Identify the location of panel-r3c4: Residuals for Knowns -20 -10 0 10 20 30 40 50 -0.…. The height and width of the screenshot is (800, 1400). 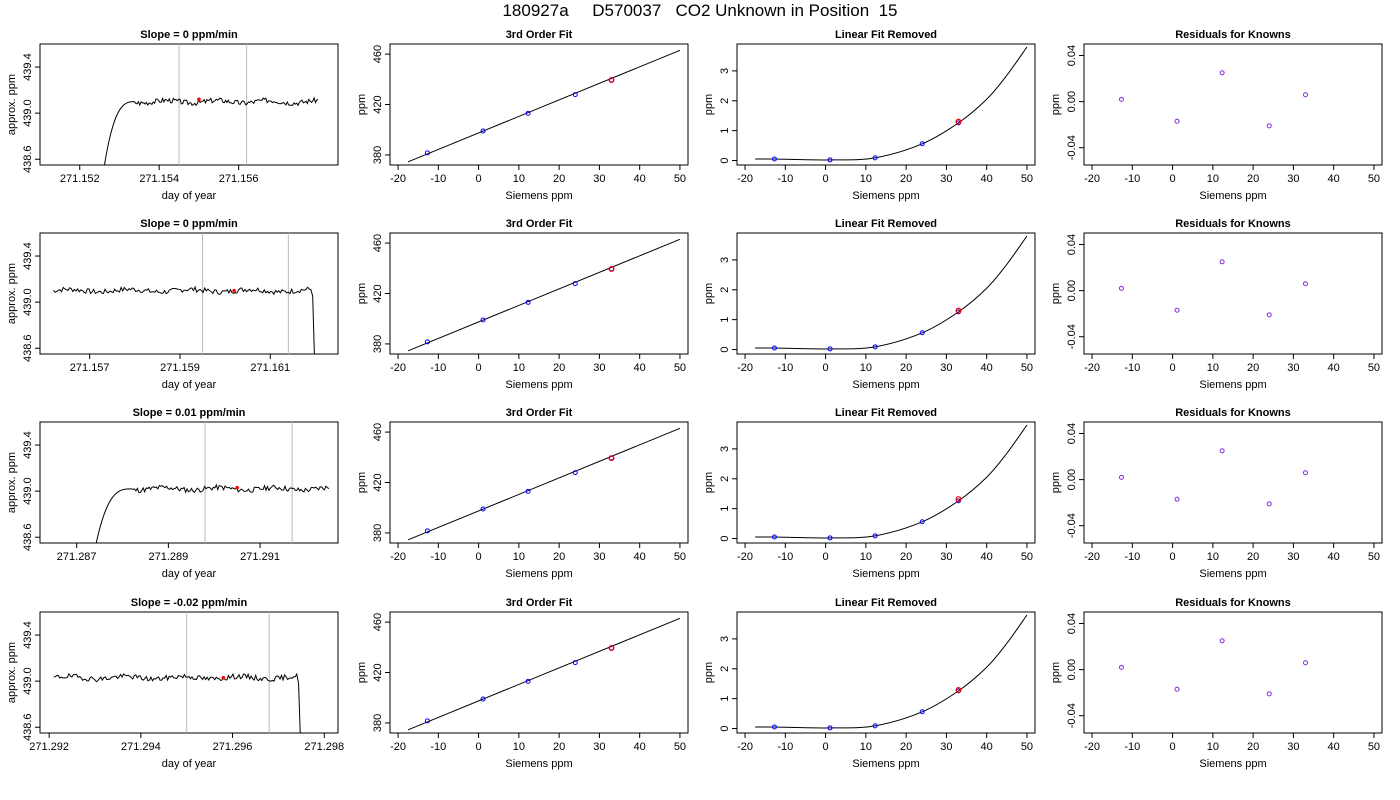
(1216, 493).